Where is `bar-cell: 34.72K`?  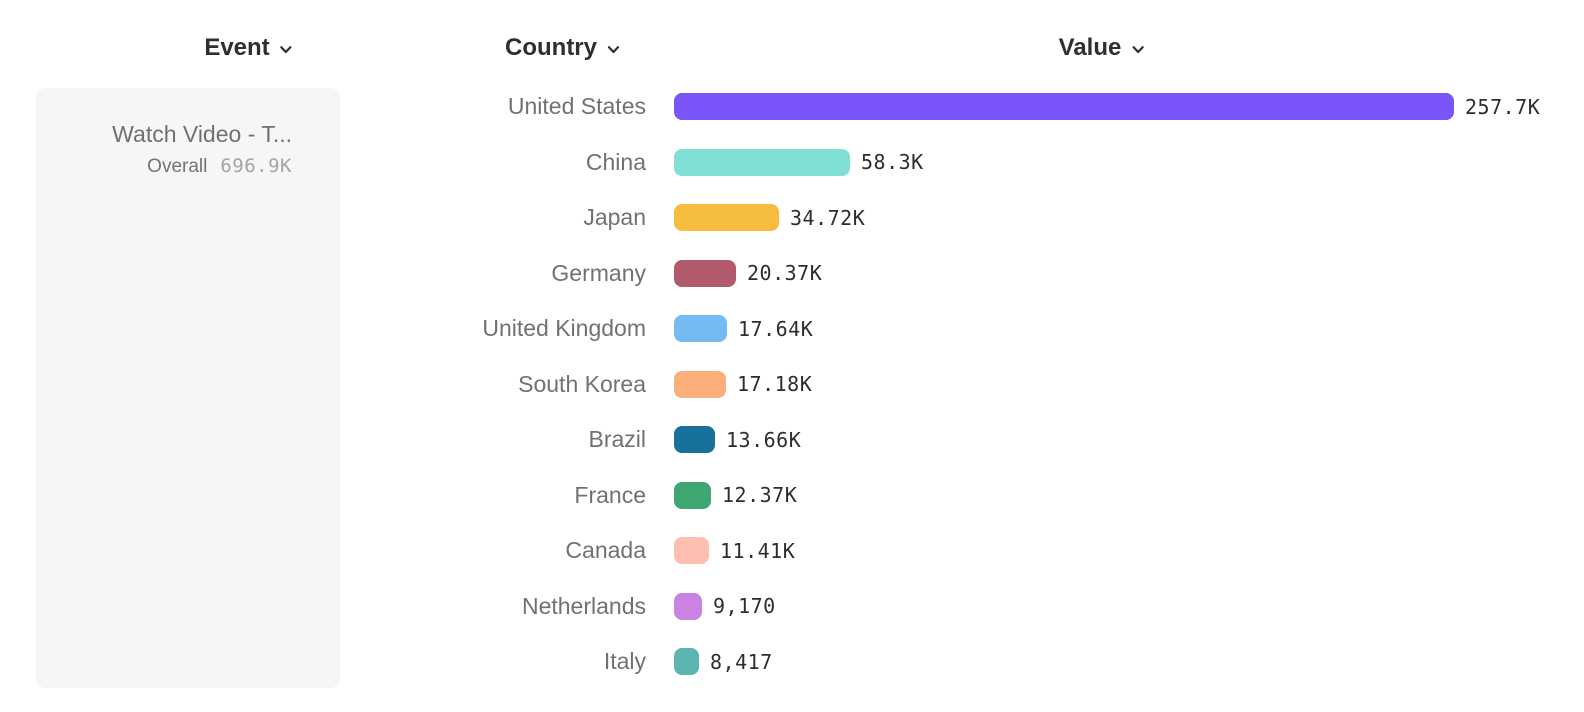 bar-cell: 34.72K is located at coordinates (770, 218).